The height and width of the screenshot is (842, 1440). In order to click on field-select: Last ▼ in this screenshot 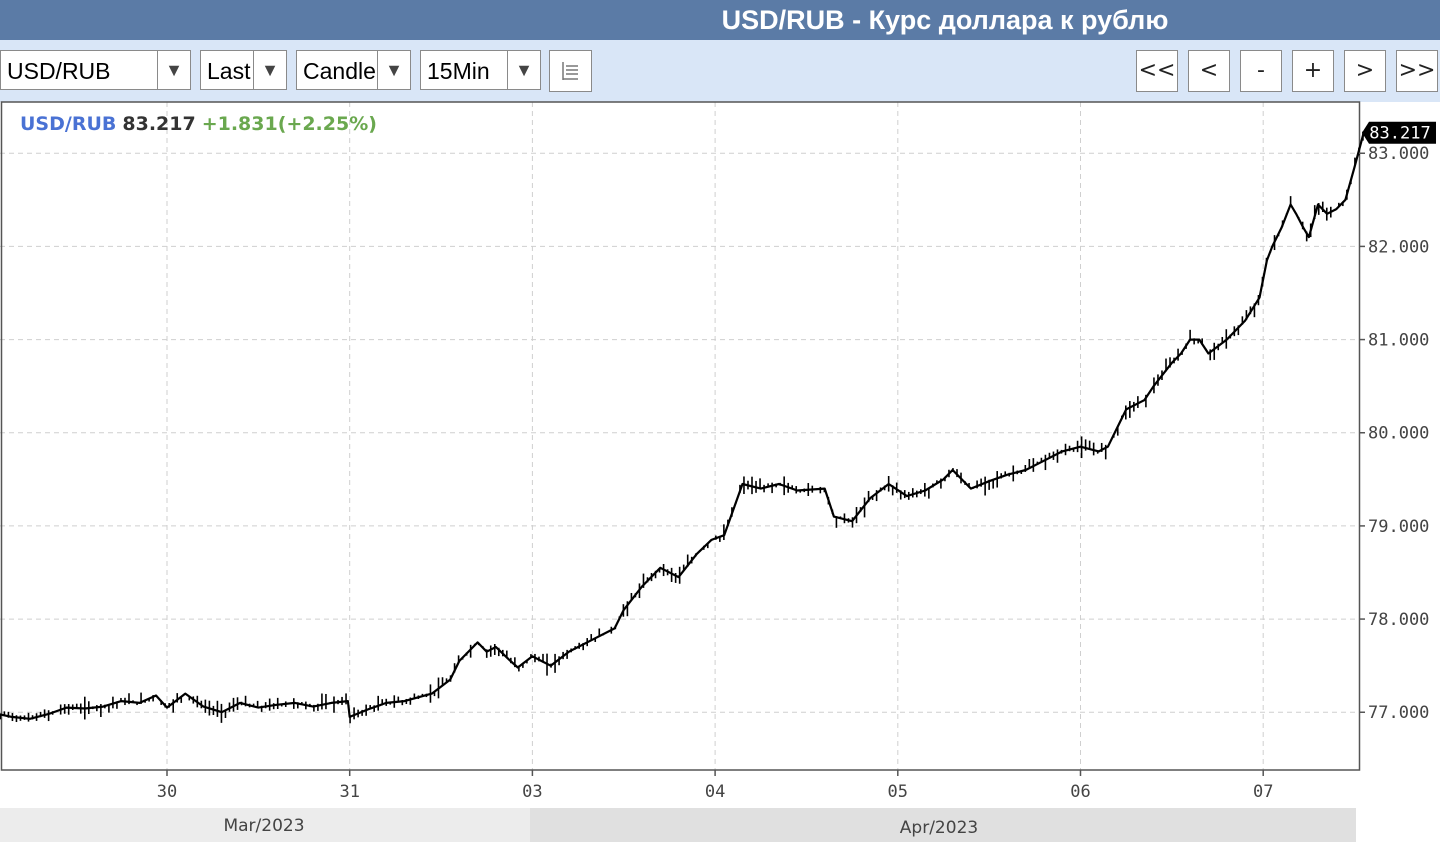, I will do `click(243, 70)`.